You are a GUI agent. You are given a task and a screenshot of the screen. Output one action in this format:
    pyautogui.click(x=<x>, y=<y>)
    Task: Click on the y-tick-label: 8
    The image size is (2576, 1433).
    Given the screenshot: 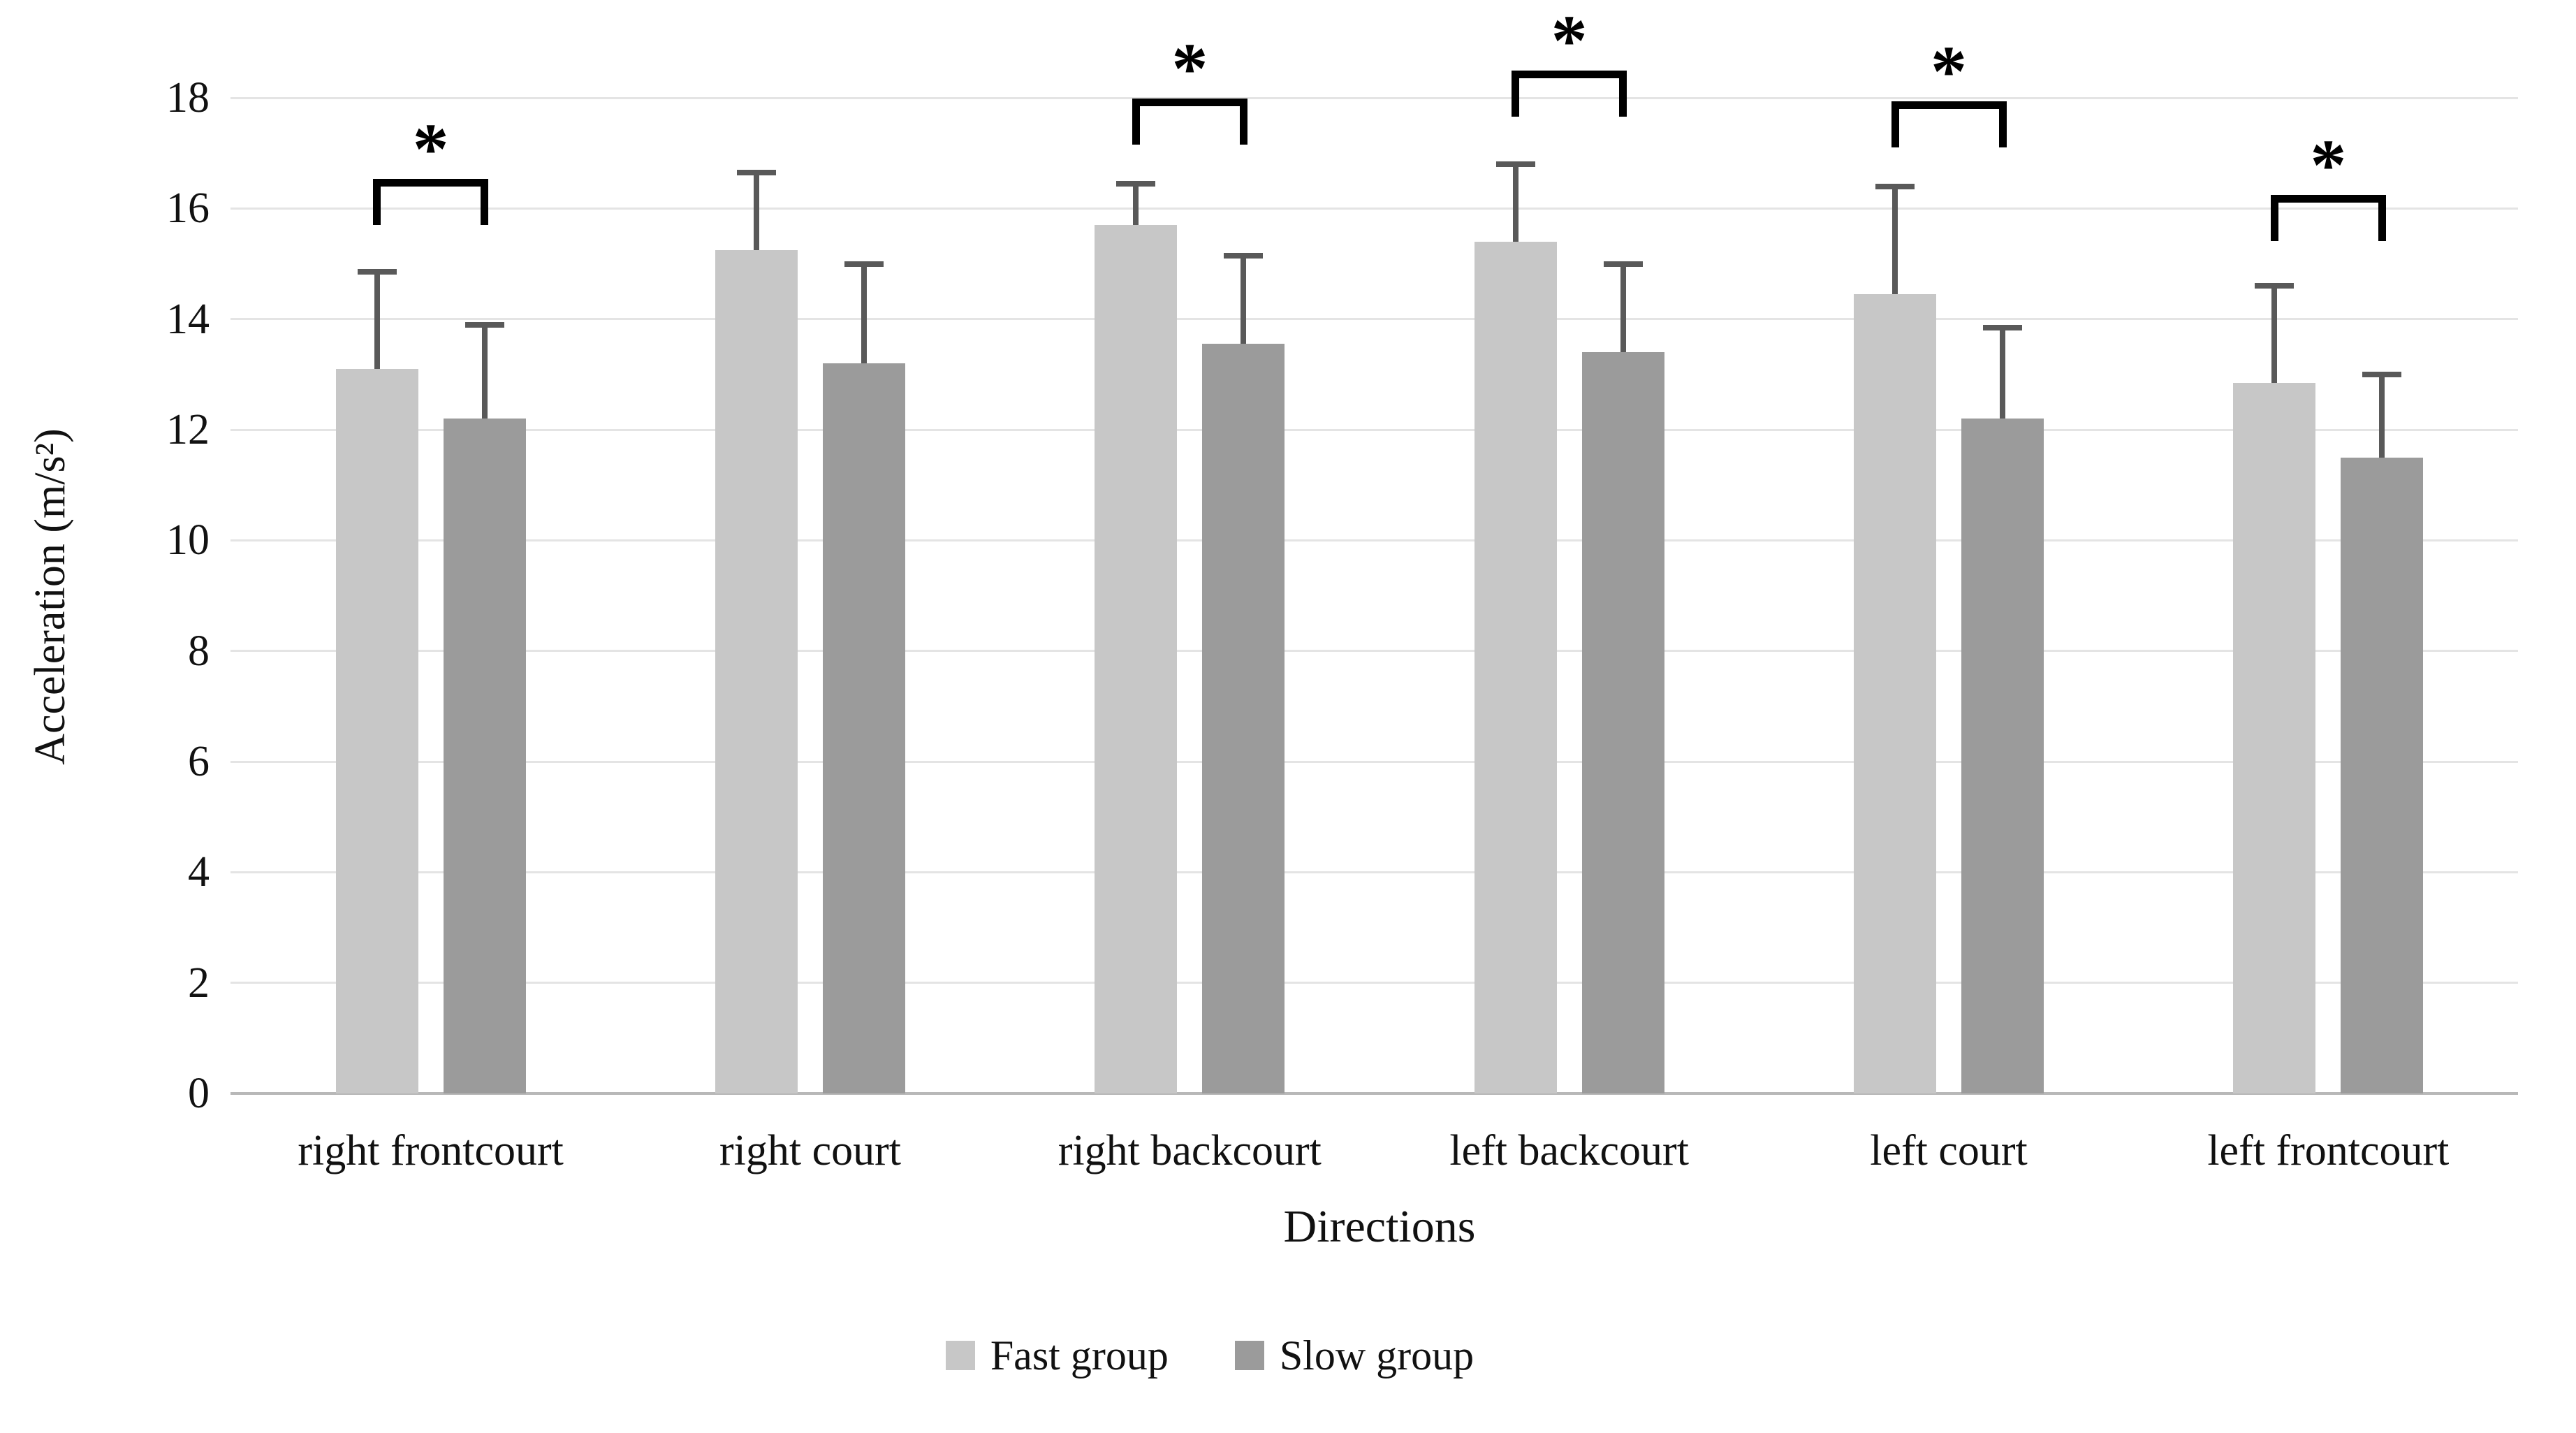 What is the action you would take?
    pyautogui.click(x=199, y=651)
    